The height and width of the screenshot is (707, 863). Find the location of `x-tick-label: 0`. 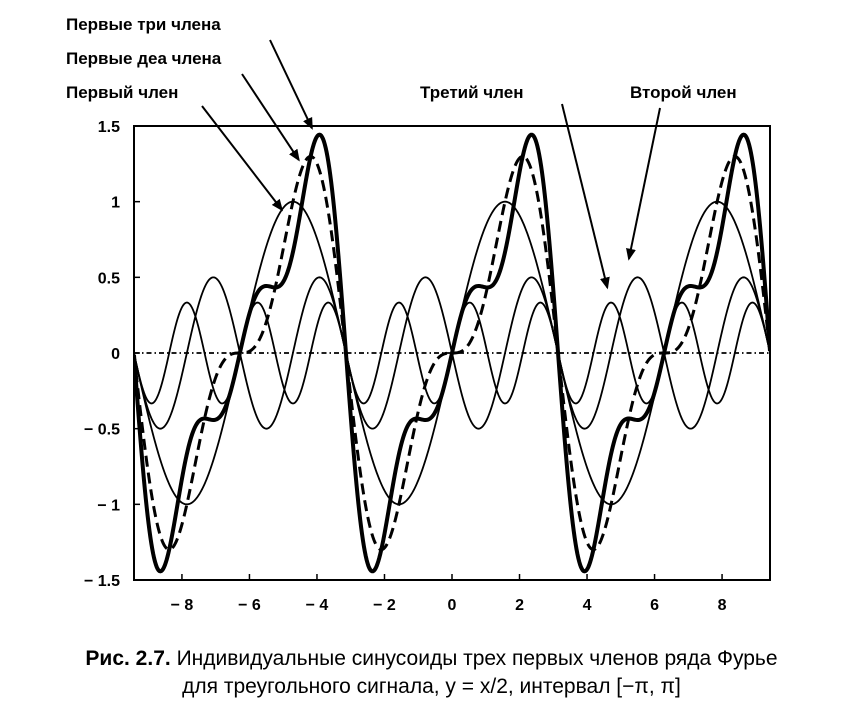

x-tick-label: 0 is located at coordinates (452, 605).